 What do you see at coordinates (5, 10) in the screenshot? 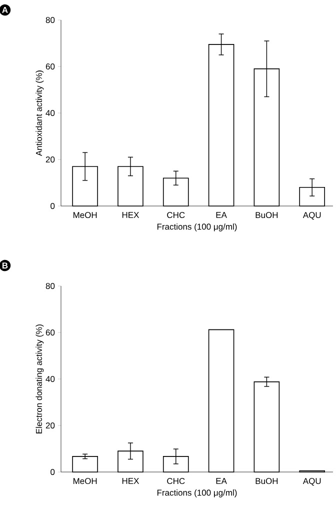
I see `text: A` at bounding box center [5, 10].